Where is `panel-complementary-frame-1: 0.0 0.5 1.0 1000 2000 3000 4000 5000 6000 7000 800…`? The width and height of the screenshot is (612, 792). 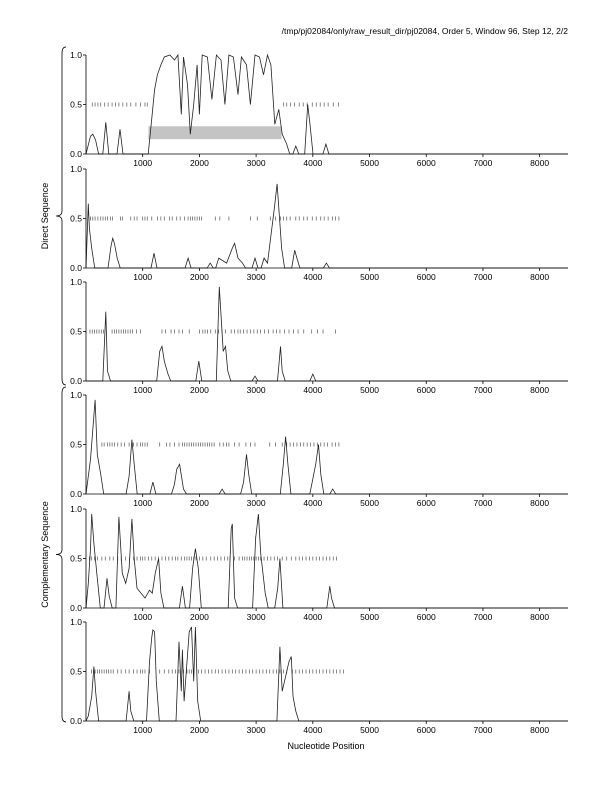
panel-complementary-frame-1: 0.0 0.5 1.0 1000 2000 3000 4000 5000 6000 7000 800… is located at coordinates (319, 449).